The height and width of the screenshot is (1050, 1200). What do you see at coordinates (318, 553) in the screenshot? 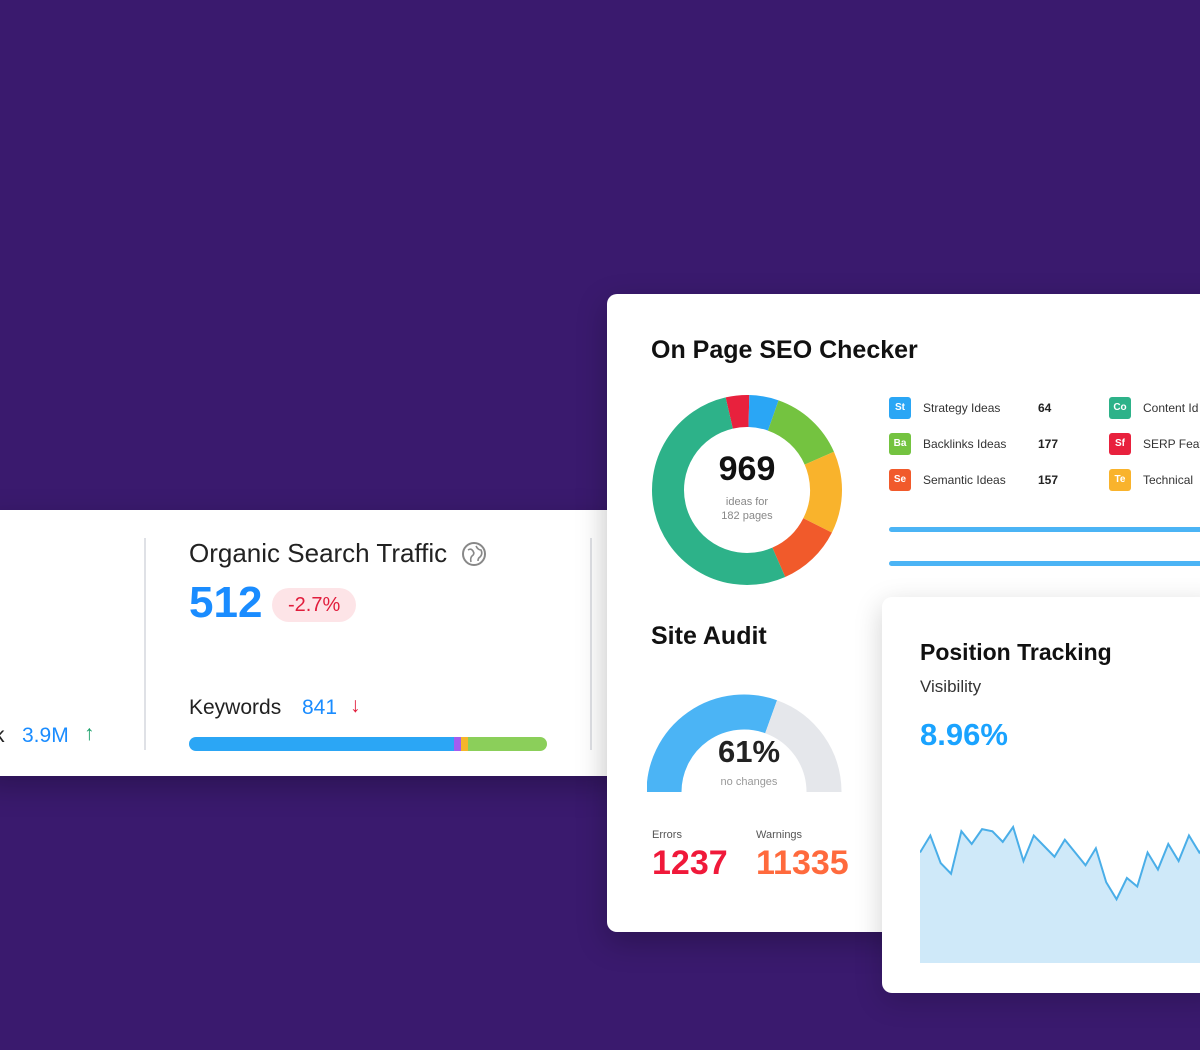
I see `traffic-title: Organic Search Traffic` at bounding box center [318, 553].